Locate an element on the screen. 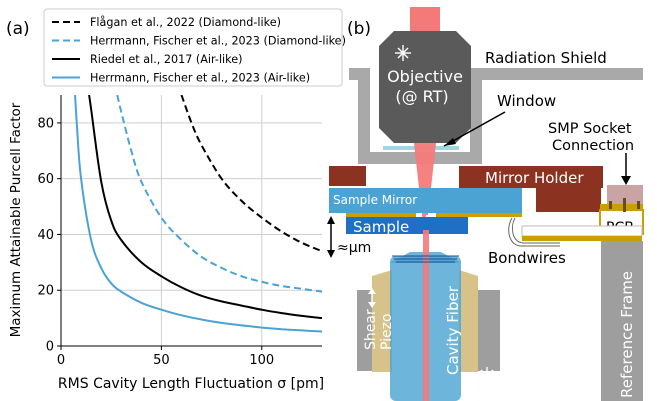 The image size is (657, 401). smp-socket is located at coordinates (625, 195).